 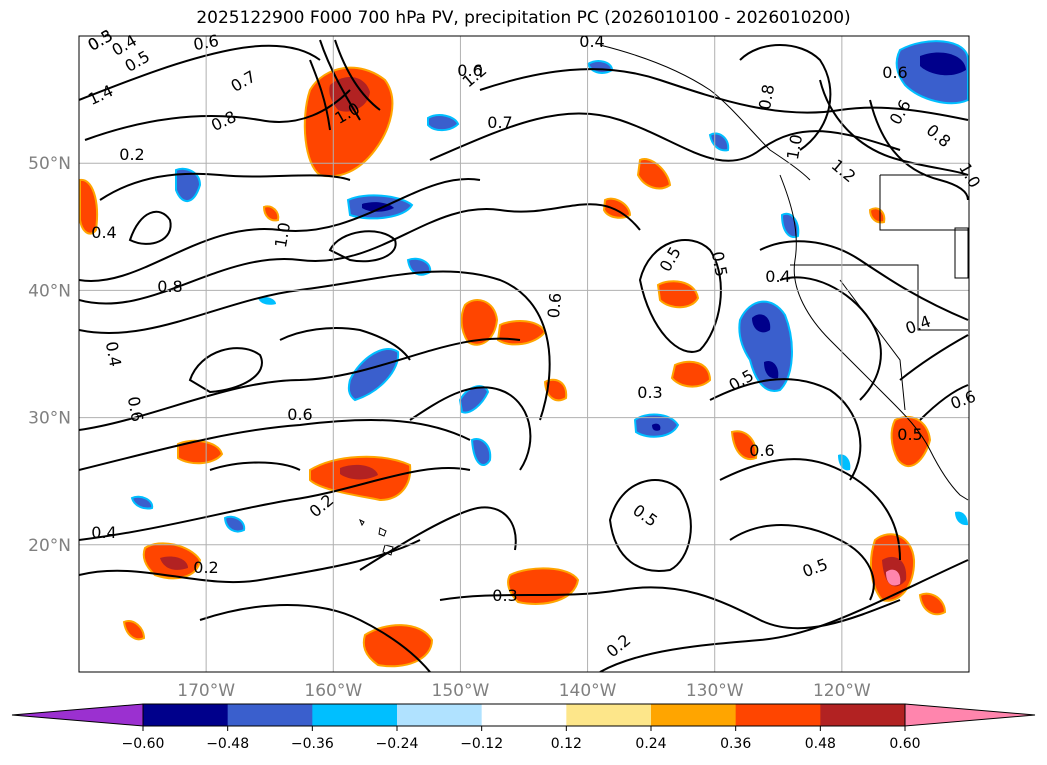 What do you see at coordinates (49, 546) in the screenshot?
I see `lat-tick-label: 20°N` at bounding box center [49, 546].